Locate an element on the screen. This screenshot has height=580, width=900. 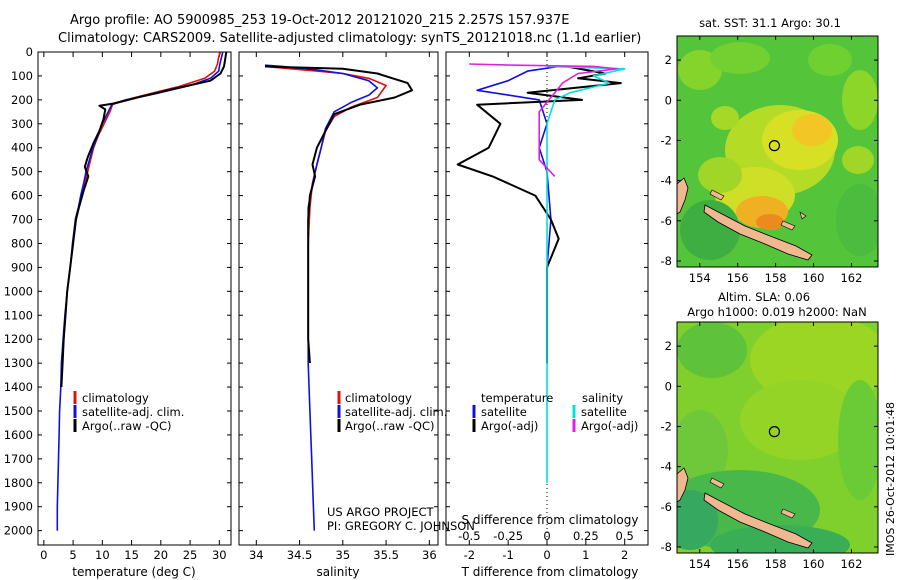
depth-tick-label: 1100 is located at coordinates (18, 315).